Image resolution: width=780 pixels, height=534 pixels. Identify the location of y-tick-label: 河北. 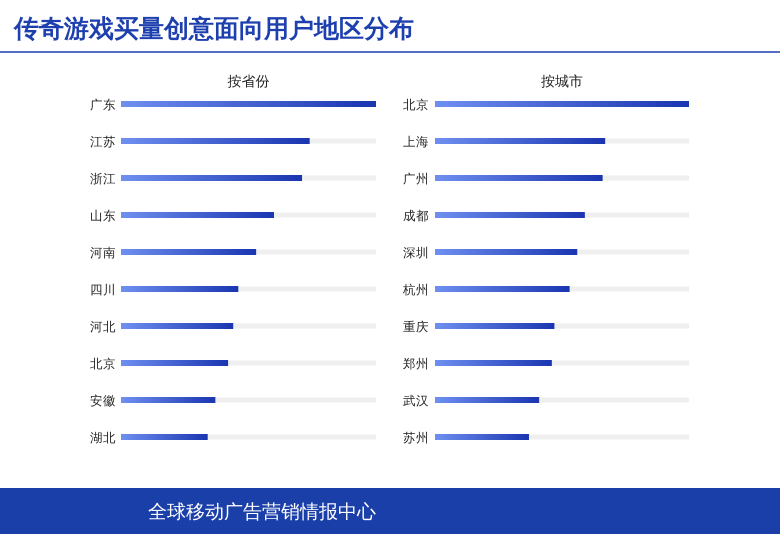
(103, 326).